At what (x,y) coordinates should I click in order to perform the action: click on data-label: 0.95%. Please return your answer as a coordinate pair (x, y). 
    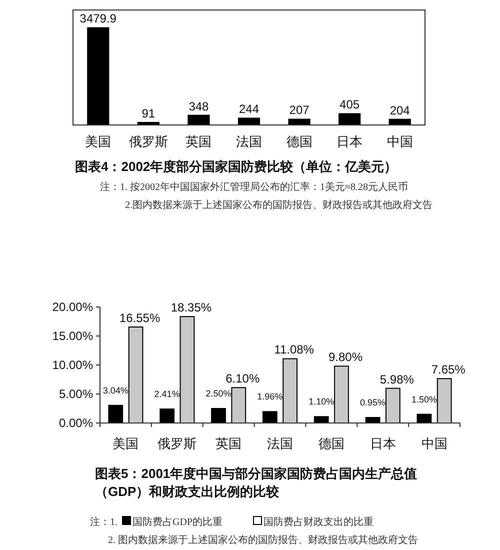
    Looking at the image, I should click on (373, 402).